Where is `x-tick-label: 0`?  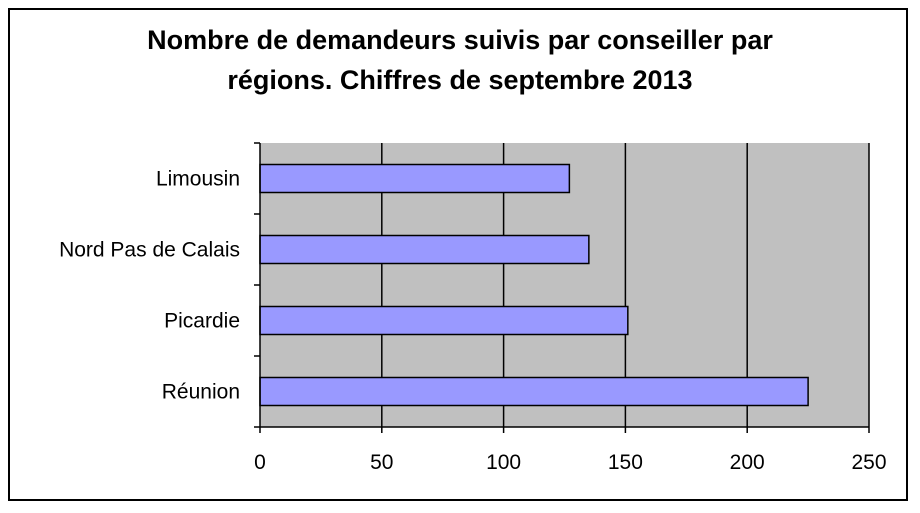 x-tick-label: 0 is located at coordinates (260, 462).